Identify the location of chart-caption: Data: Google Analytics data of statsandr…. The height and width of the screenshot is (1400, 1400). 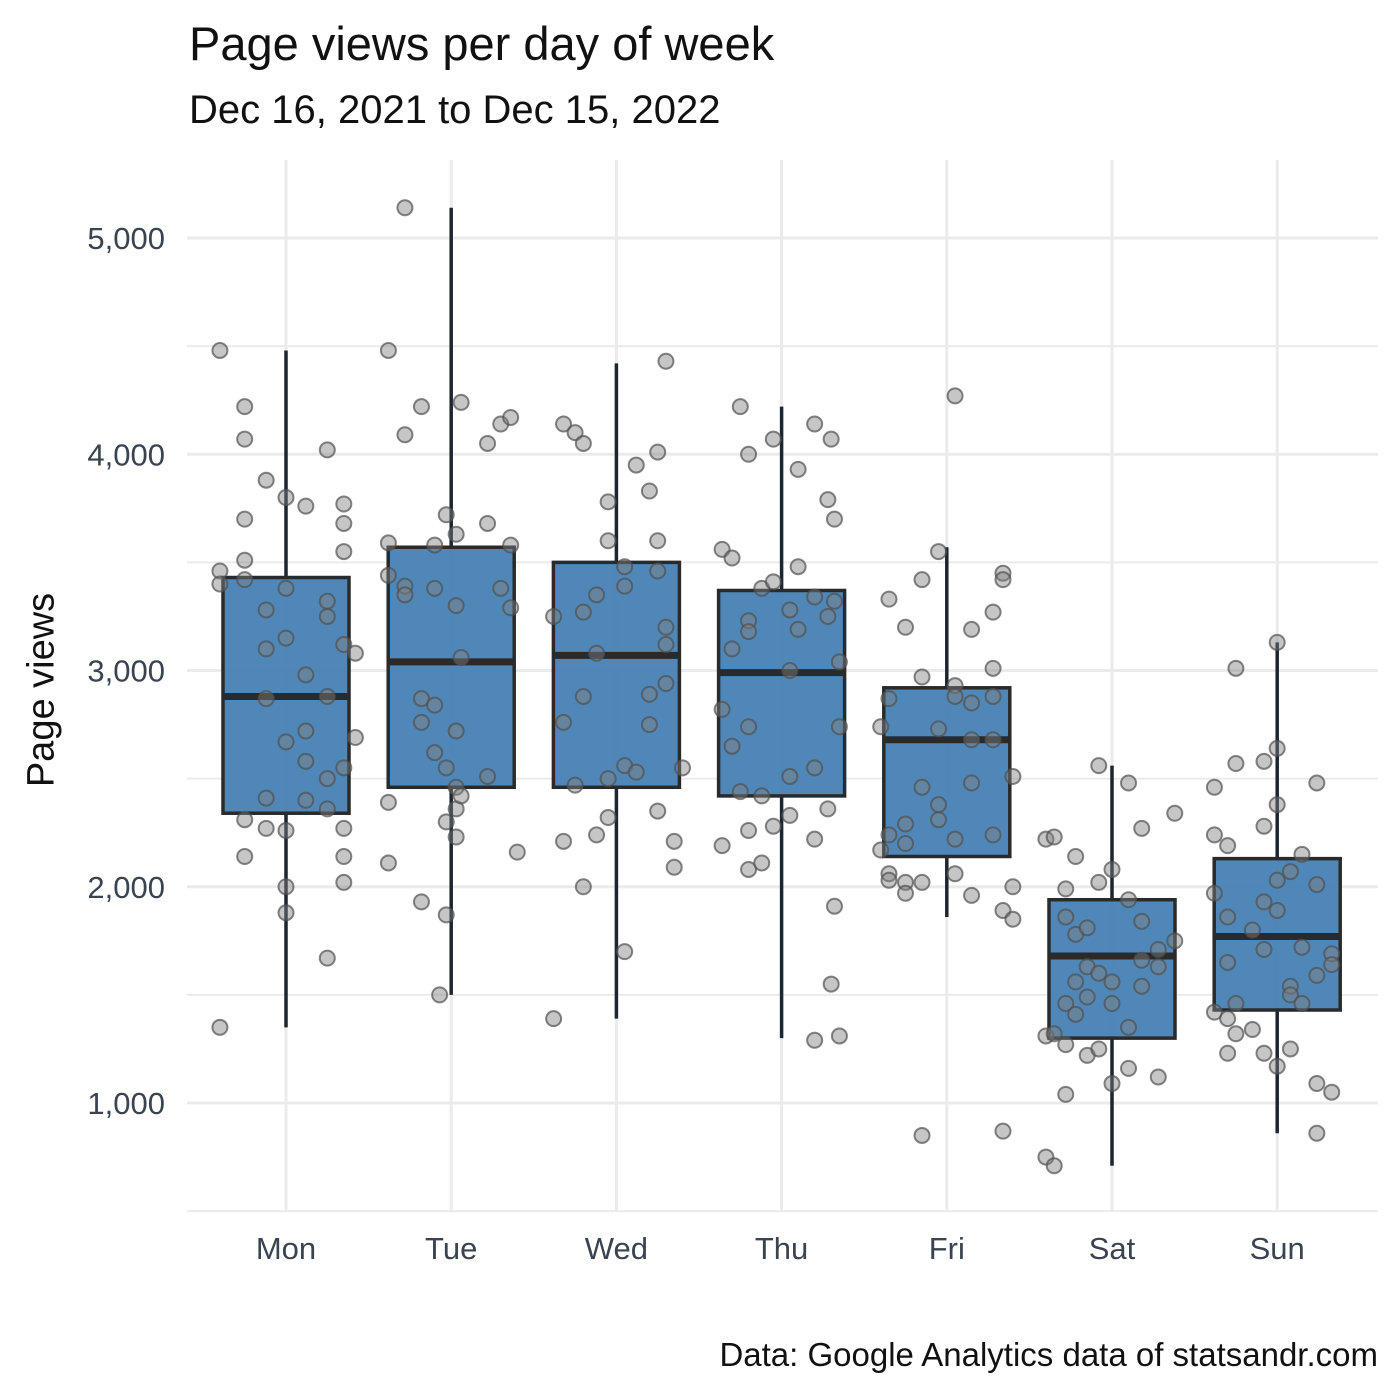
(1048, 1354).